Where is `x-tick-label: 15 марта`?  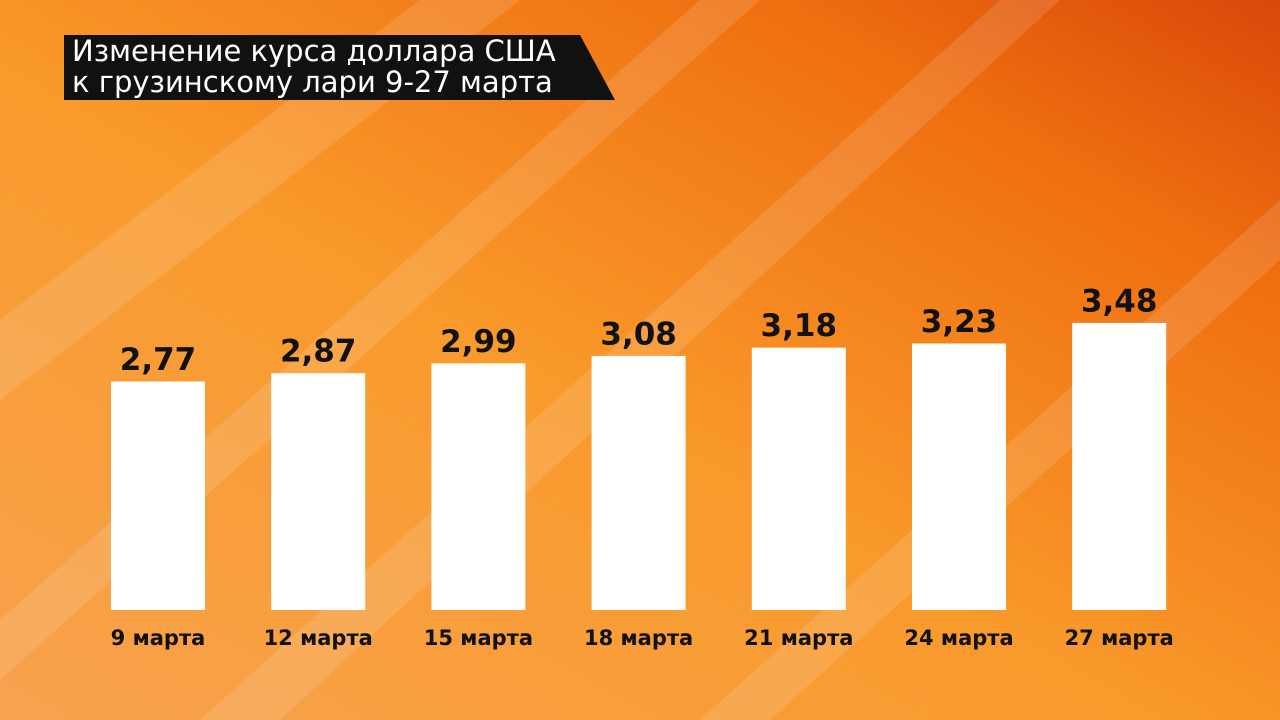 x-tick-label: 15 марта is located at coordinates (478, 638).